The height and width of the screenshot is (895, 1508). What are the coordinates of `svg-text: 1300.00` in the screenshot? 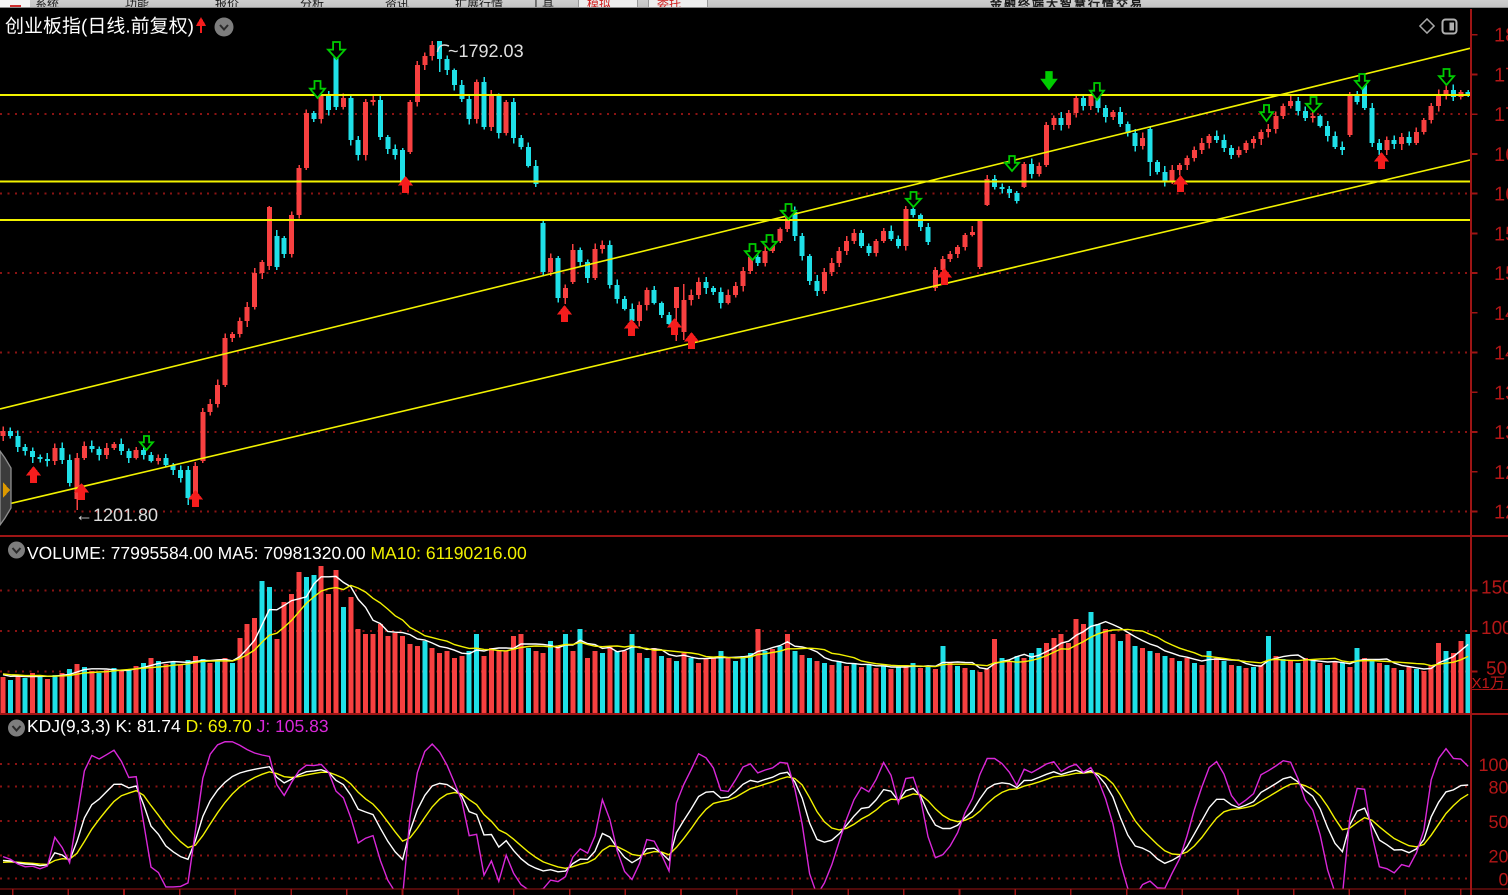 It's located at (1501, 433).